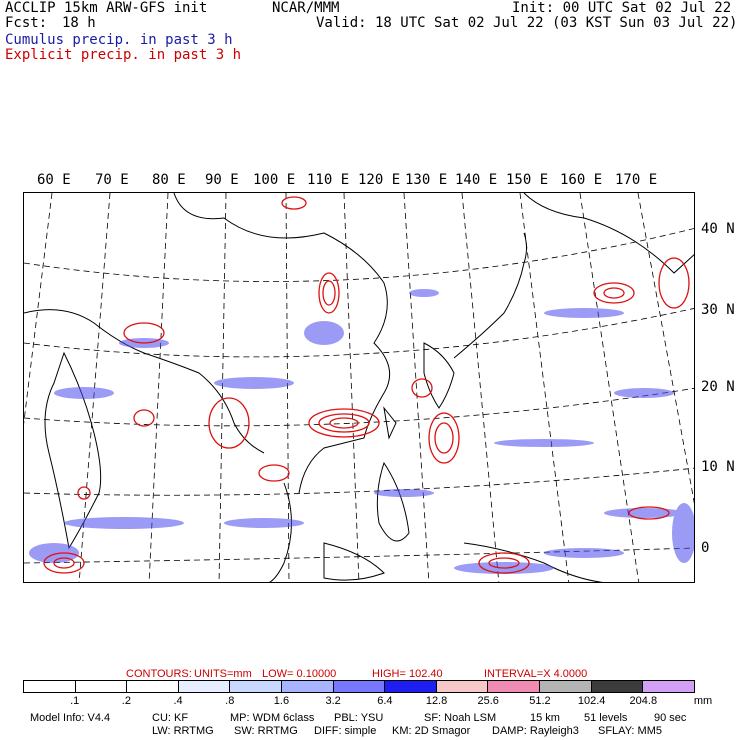 The image size is (740, 740). Describe the element at coordinates (328, 180) in the screenshot. I see `longitude-label: 110 E` at that location.